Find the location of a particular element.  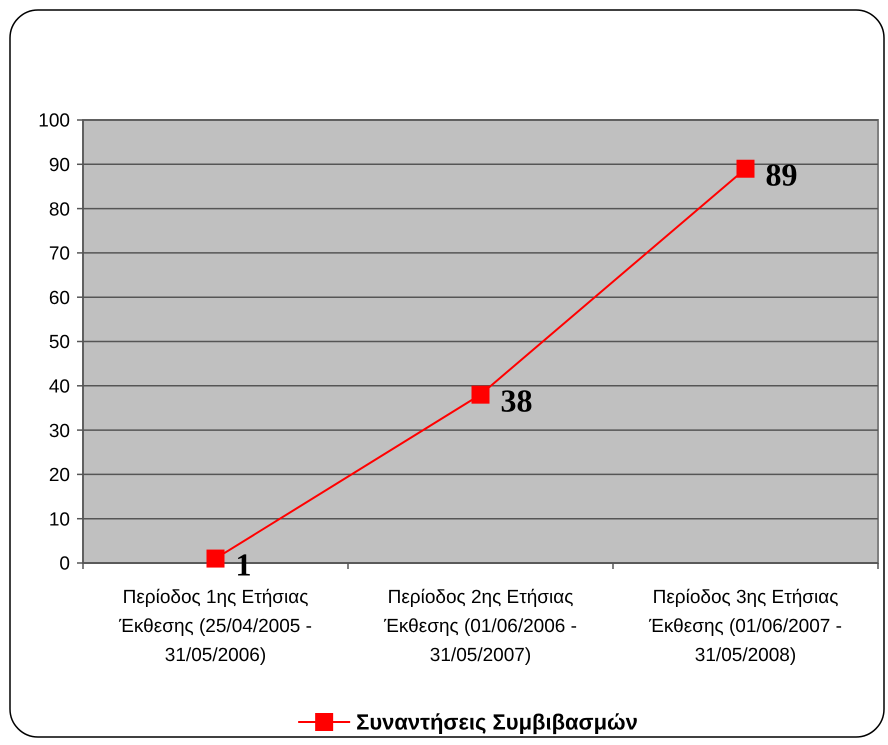

x-tick-label: Περίοδος 1ης Ετήσιας Έκθεσης (25/04/2005 - 31/05/2006) is located at coordinates (215, 626).